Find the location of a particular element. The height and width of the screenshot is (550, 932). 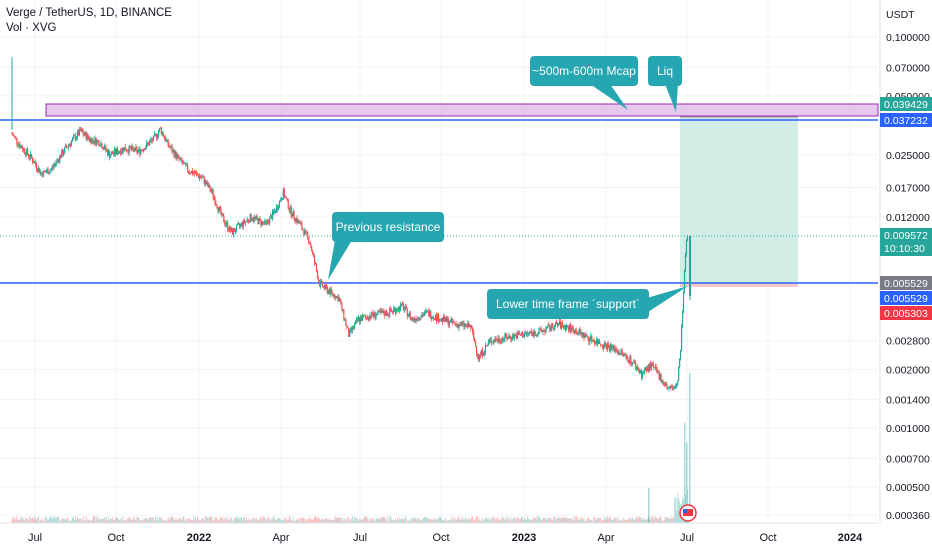

resistance-zone is located at coordinates (462, 110).